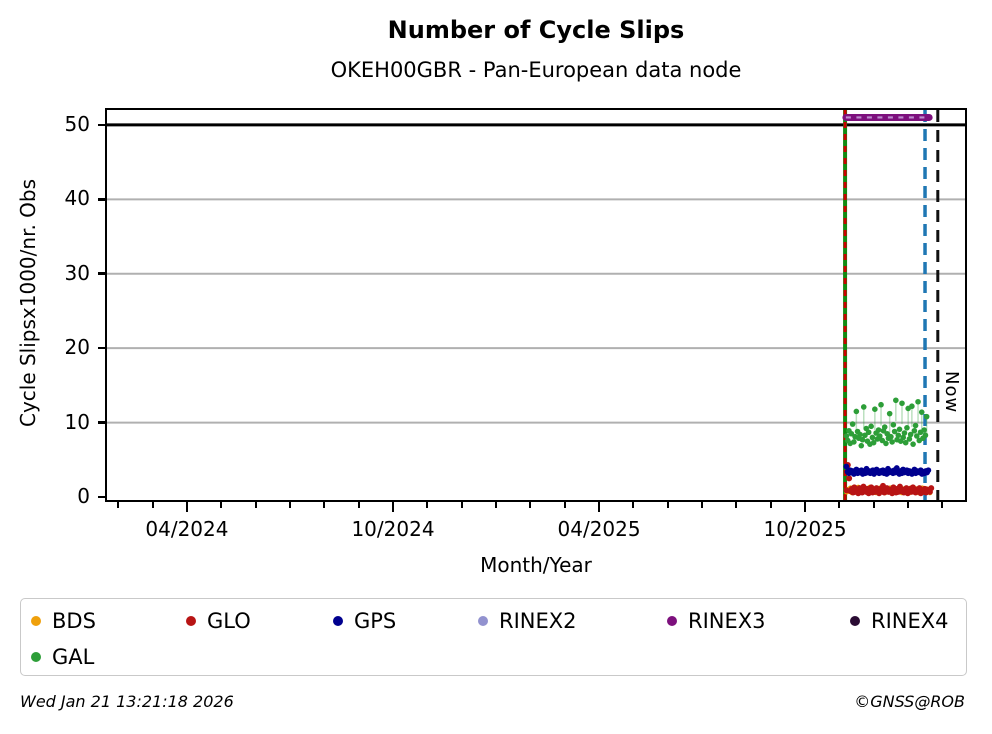  Describe the element at coordinates (910, 621) in the screenshot. I see `legend-label: RINEX4` at that location.